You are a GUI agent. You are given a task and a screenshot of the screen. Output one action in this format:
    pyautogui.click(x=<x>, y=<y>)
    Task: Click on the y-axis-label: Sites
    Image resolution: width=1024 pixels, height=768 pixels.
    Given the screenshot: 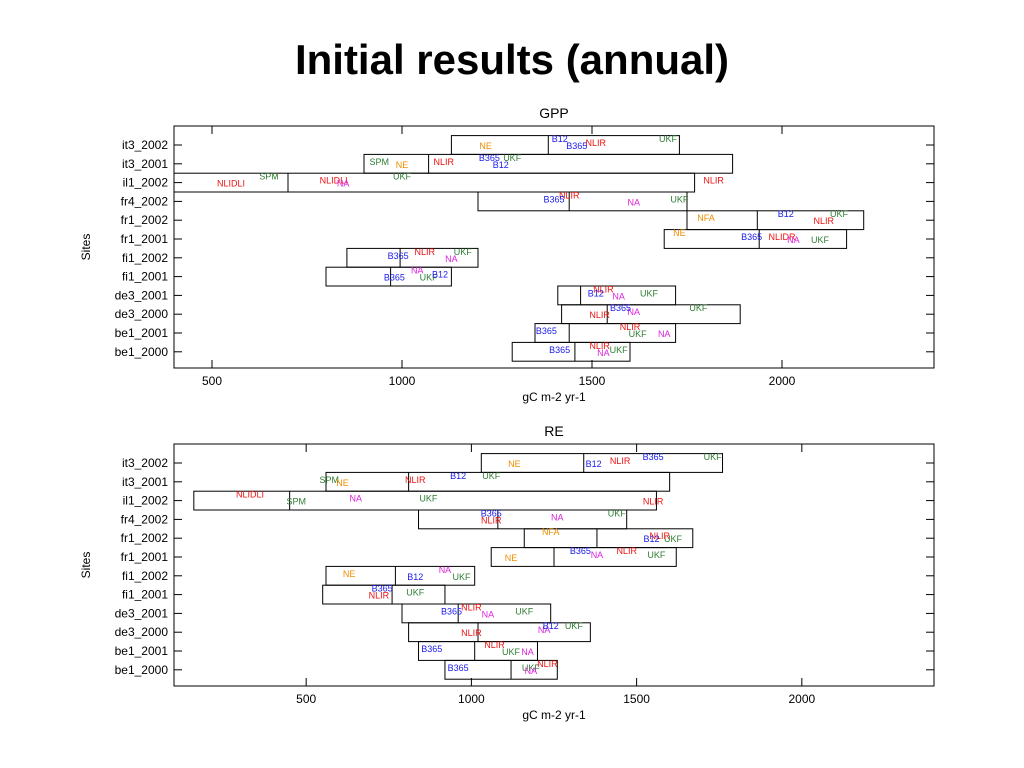 What is the action you would take?
    pyautogui.click(x=86, y=565)
    